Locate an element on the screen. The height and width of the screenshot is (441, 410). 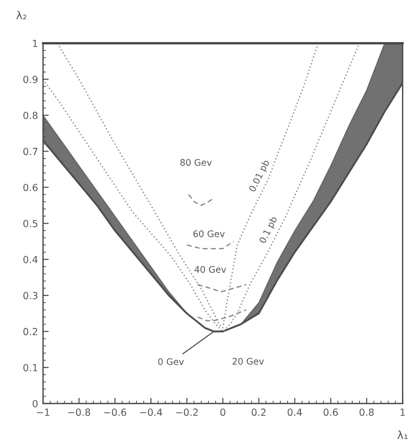
x-tick-label: 0.8 is located at coordinates (367, 412).